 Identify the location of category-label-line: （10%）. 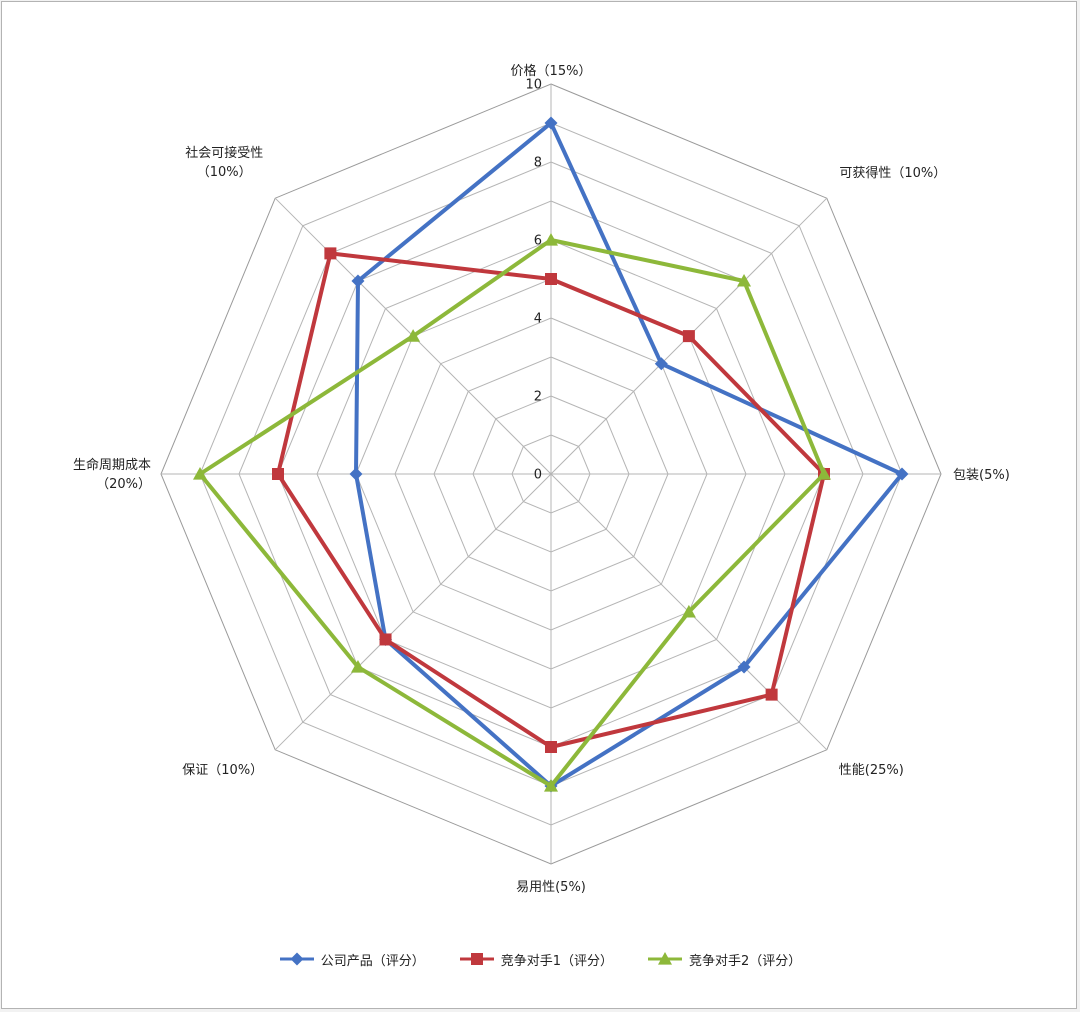
(224, 172).